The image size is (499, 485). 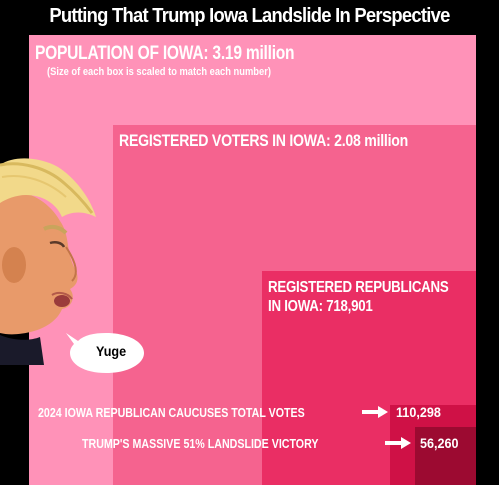 I want to click on trump-arrow-icon, so click(x=398, y=443).